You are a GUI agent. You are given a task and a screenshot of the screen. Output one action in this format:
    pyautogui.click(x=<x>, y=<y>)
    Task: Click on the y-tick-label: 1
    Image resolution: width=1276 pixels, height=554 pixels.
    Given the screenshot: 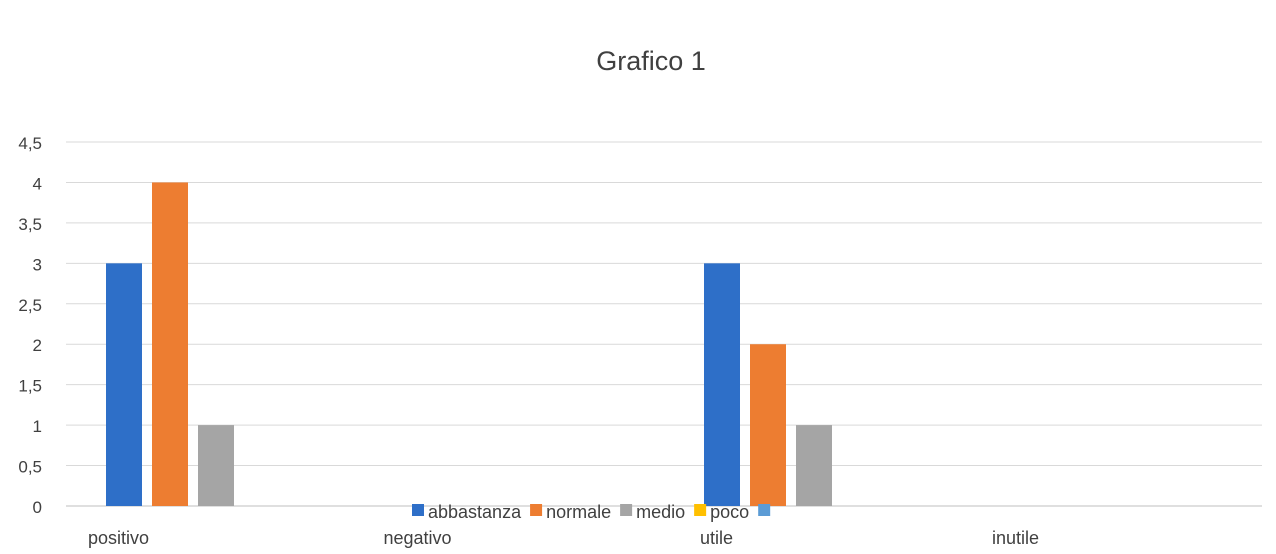 What is the action you would take?
    pyautogui.click(x=37, y=426)
    